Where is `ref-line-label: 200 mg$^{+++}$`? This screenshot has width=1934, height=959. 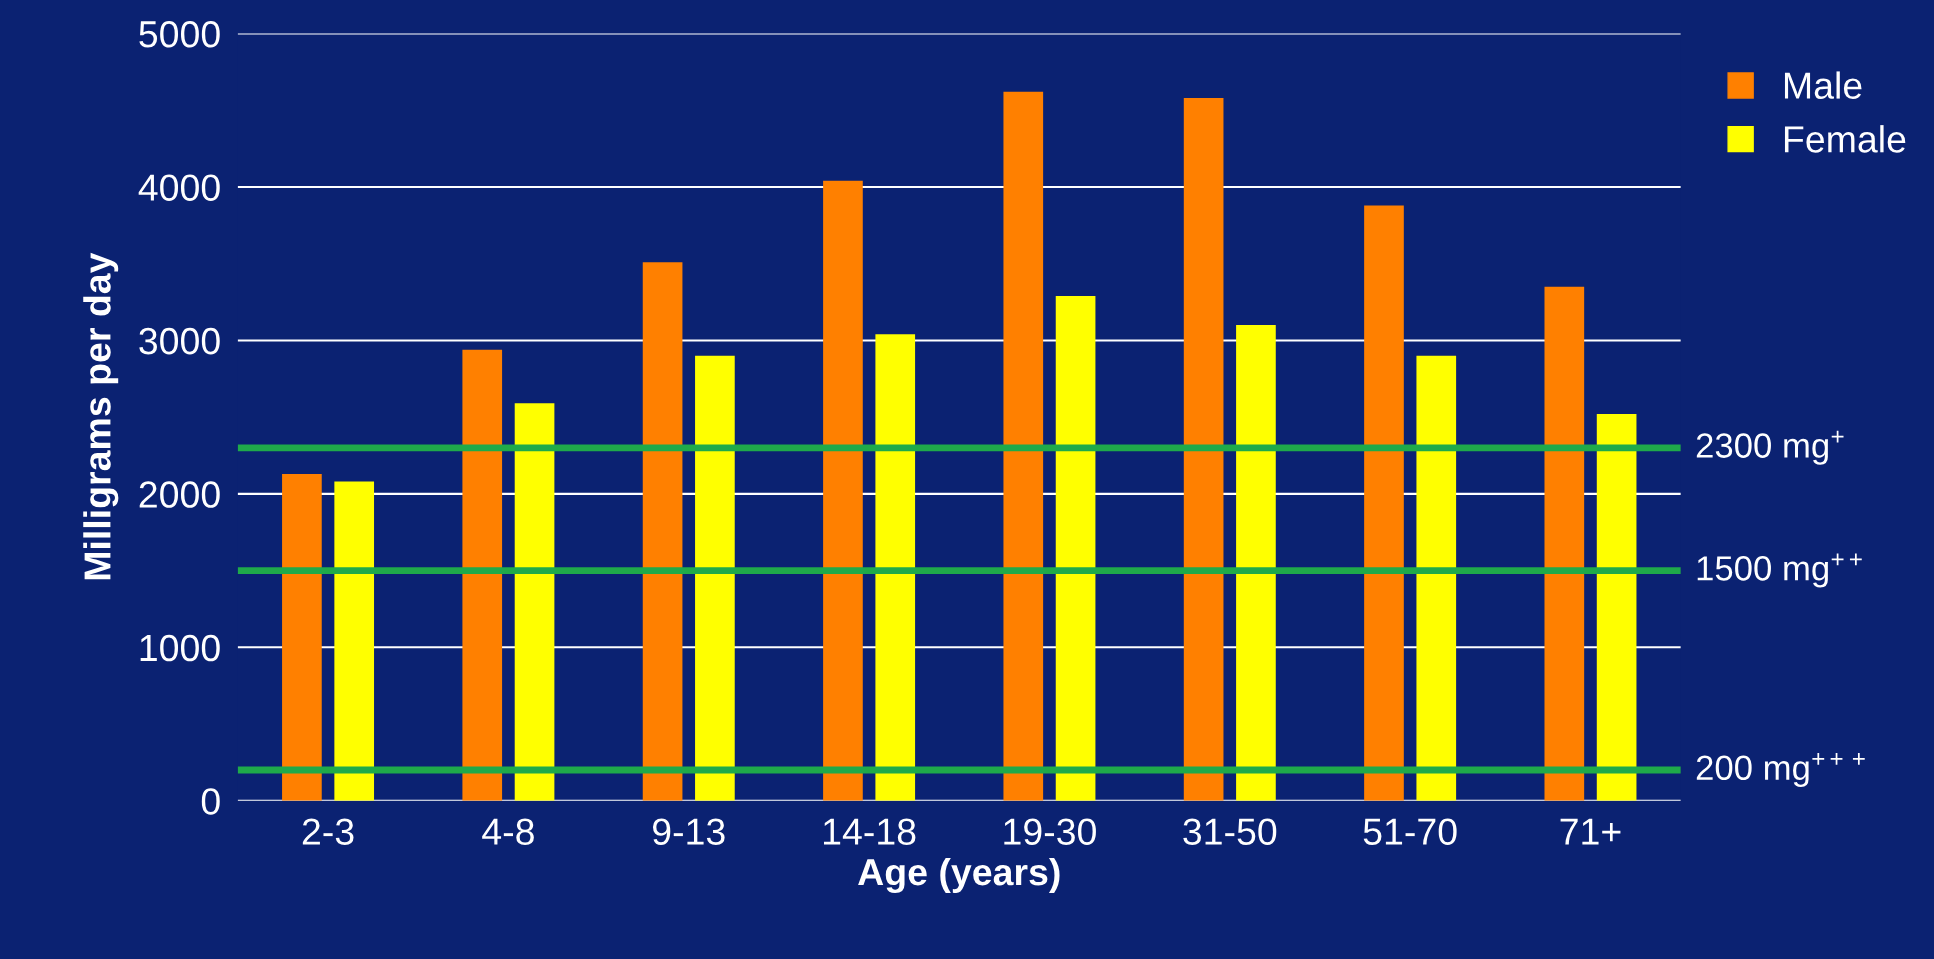
ref-line-label: 200 mg$^{+++}$ is located at coordinates (1780, 769).